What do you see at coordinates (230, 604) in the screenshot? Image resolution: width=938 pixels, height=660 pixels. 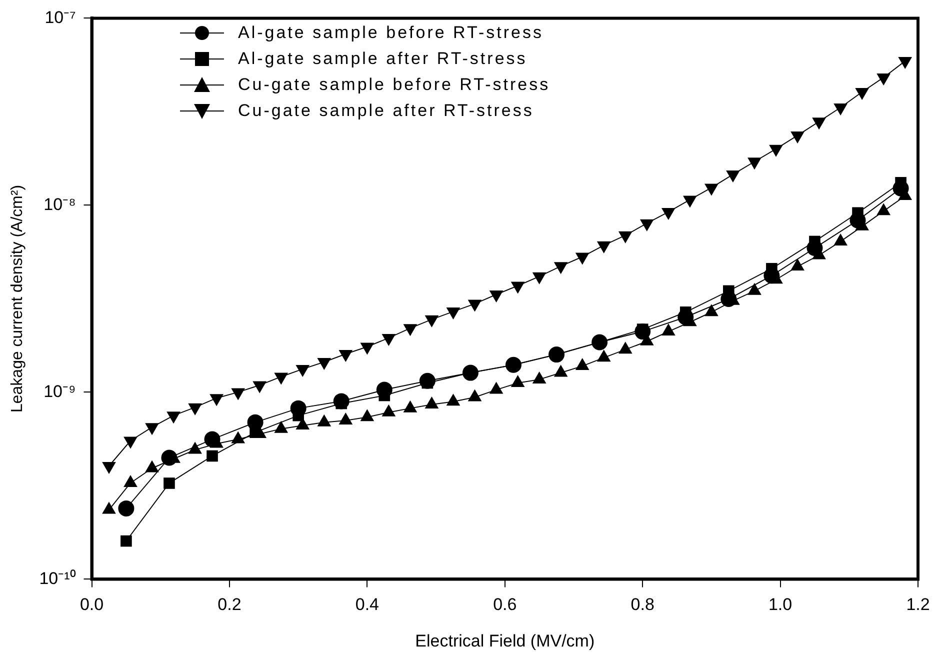 I see `x-tick-label: 0.2` at bounding box center [230, 604].